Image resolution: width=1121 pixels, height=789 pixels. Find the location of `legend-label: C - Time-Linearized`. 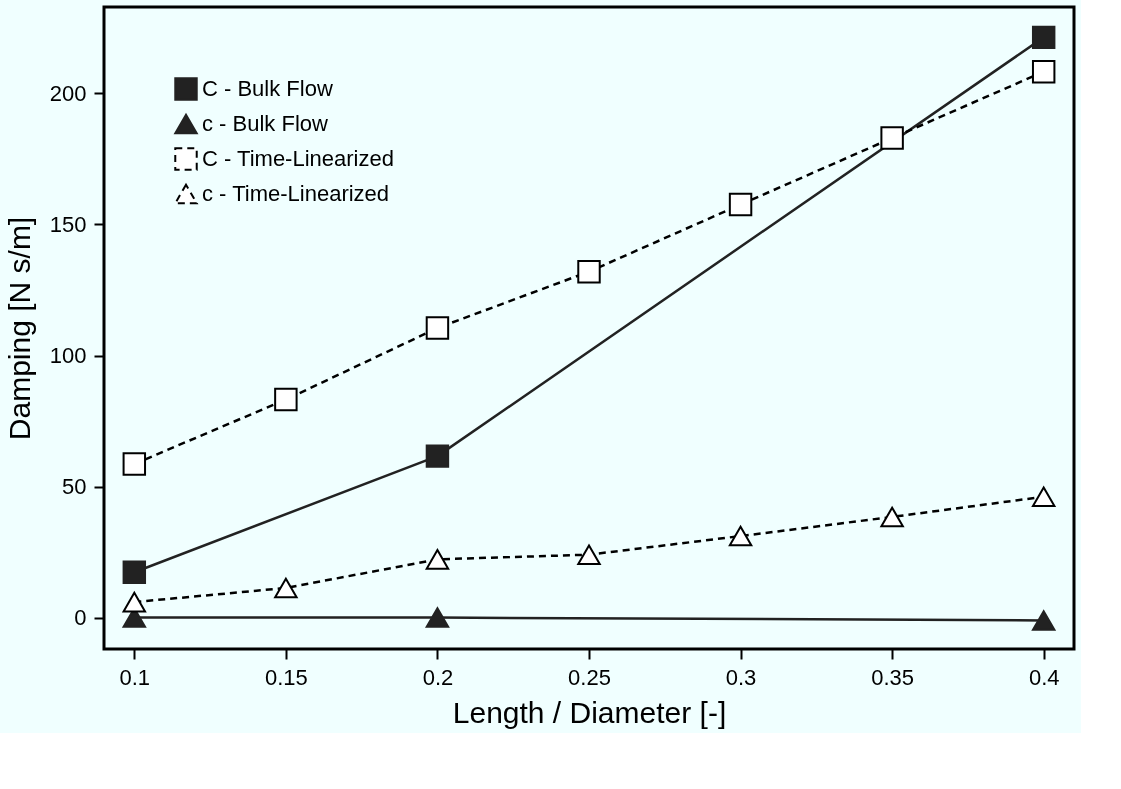

legend-label: C - Time-Linearized is located at coordinates (298, 158).